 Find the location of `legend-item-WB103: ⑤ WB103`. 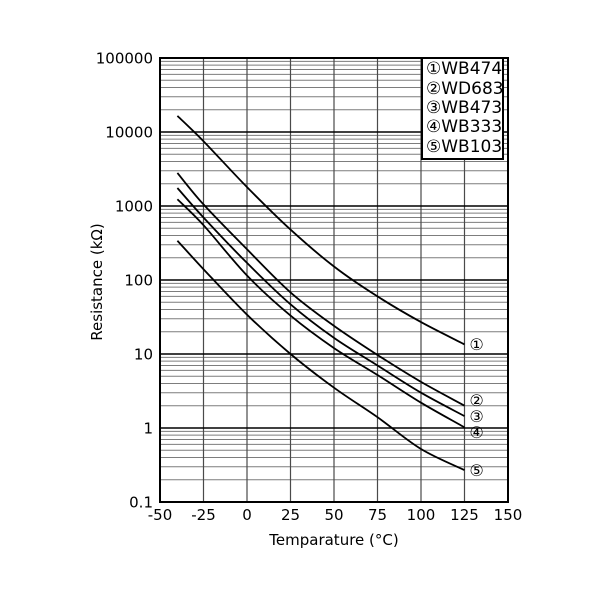

legend-item-WB103: ⑤ WB103 is located at coordinates (464, 146).